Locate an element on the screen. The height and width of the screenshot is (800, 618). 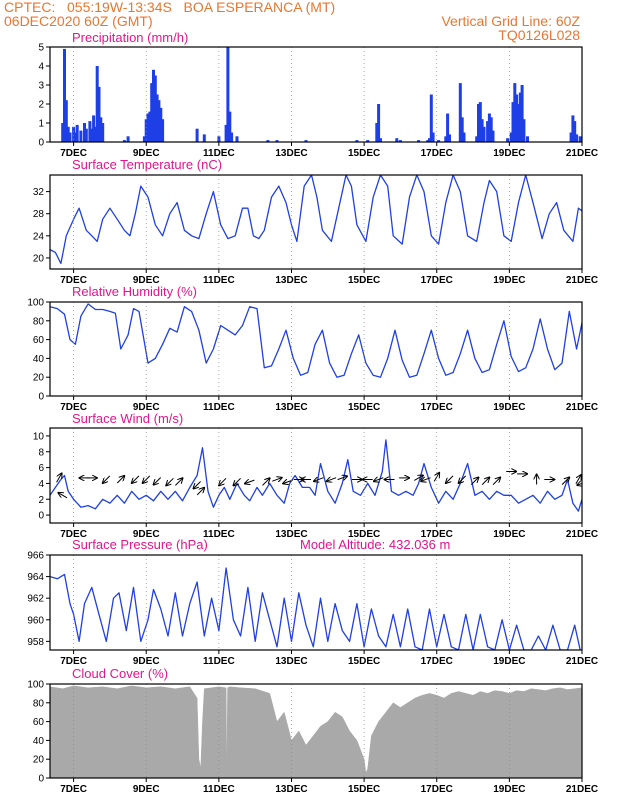
y-tick-label: 962 is located at coordinates (35, 599).